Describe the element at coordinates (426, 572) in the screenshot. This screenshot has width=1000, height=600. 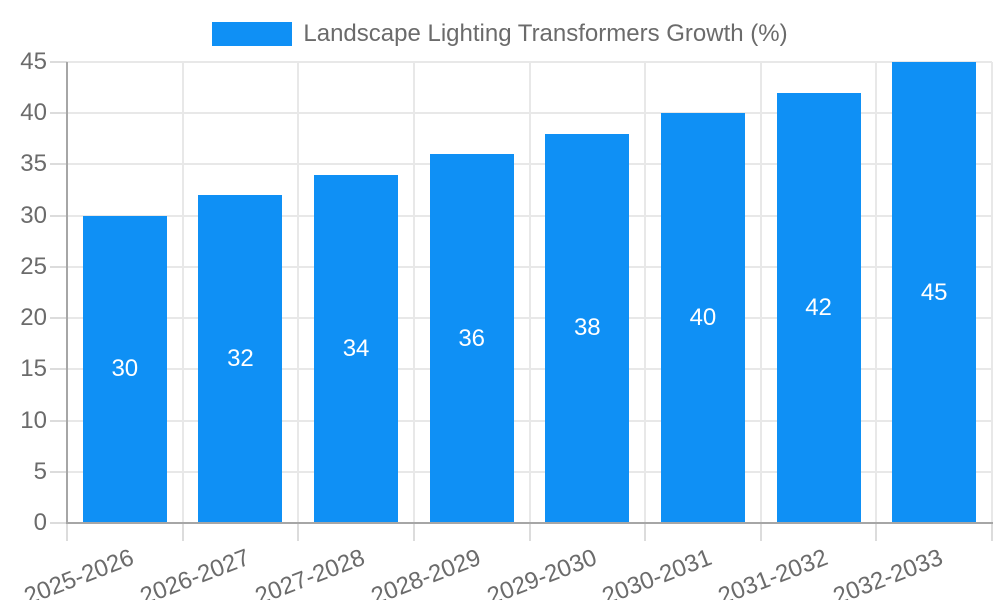
I see `x-axis-label: 2028-2029` at that location.